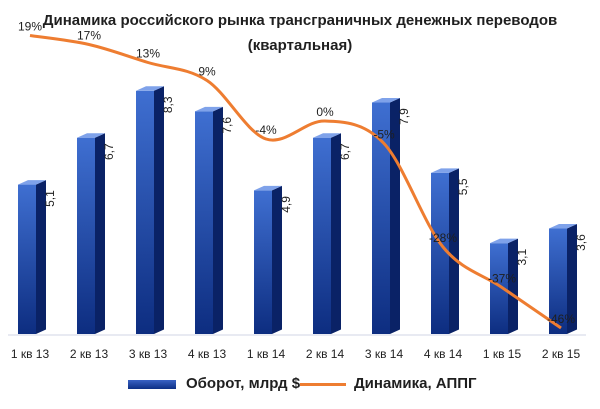  I want to click on legend-label-bar: Оборот, млрд $, so click(243, 383).